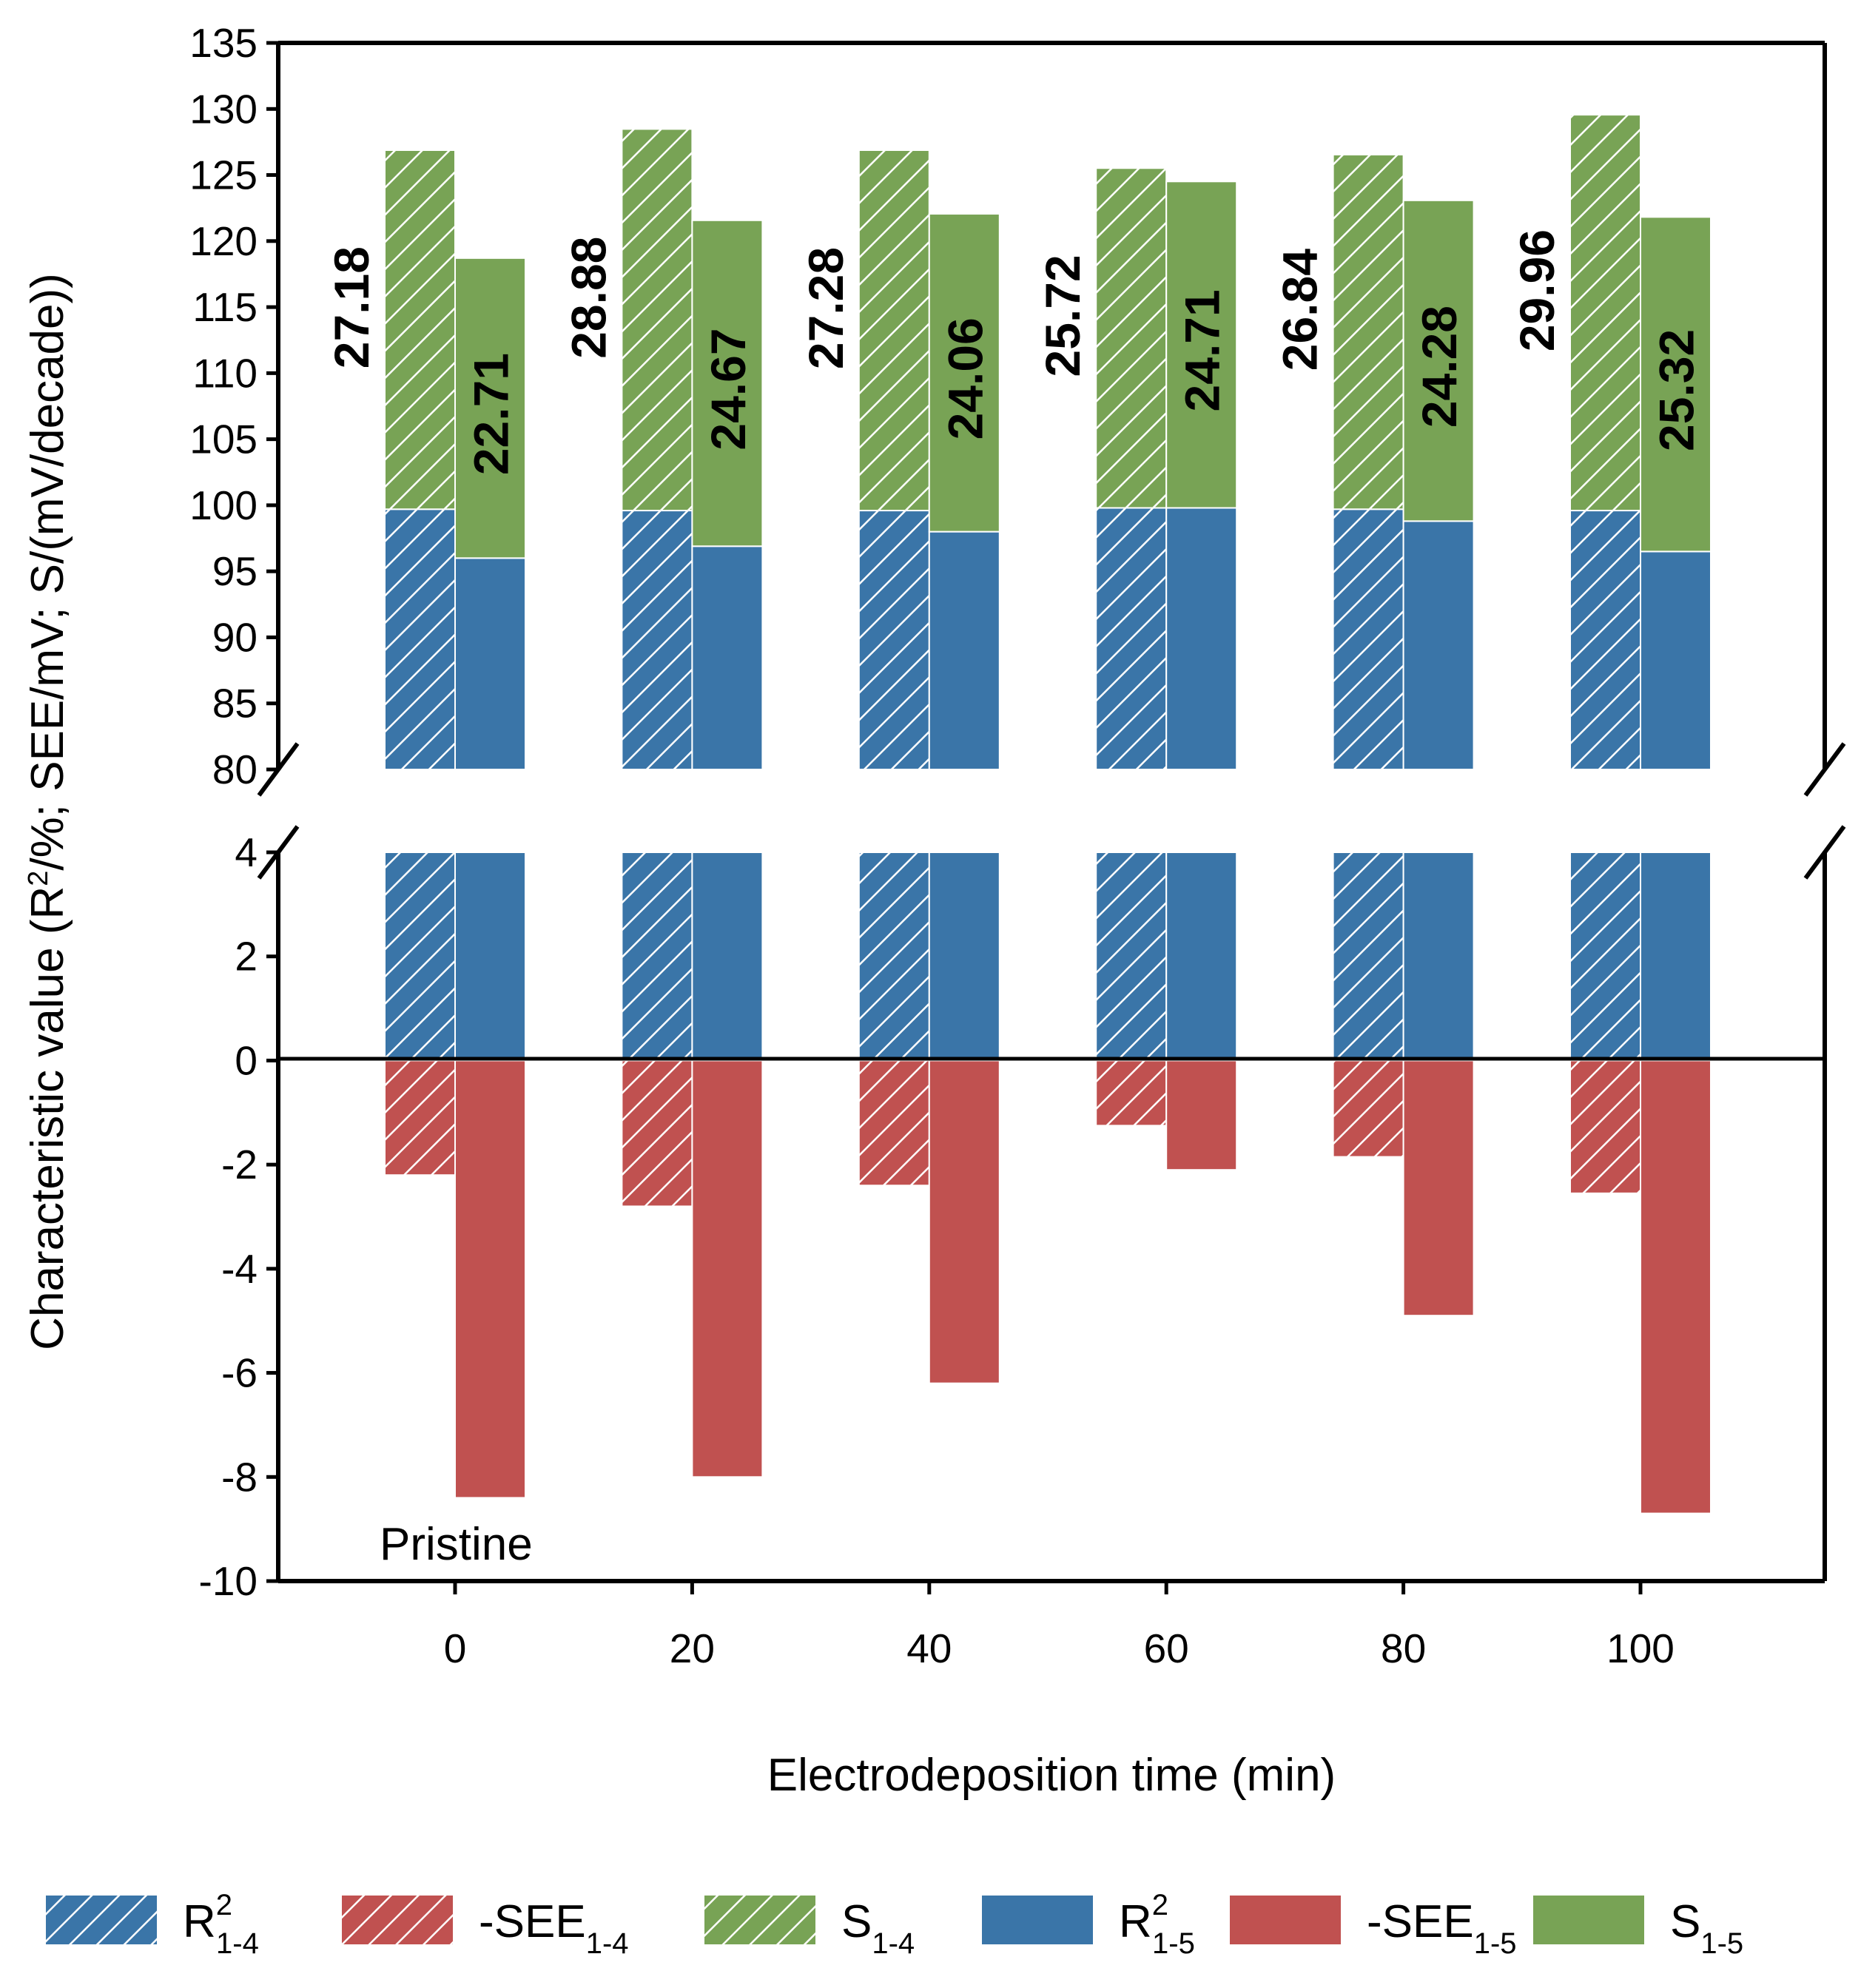 The image size is (1861, 1988). What do you see at coordinates (240, 1165) in the screenshot?
I see `y-tick-label: -2` at bounding box center [240, 1165].